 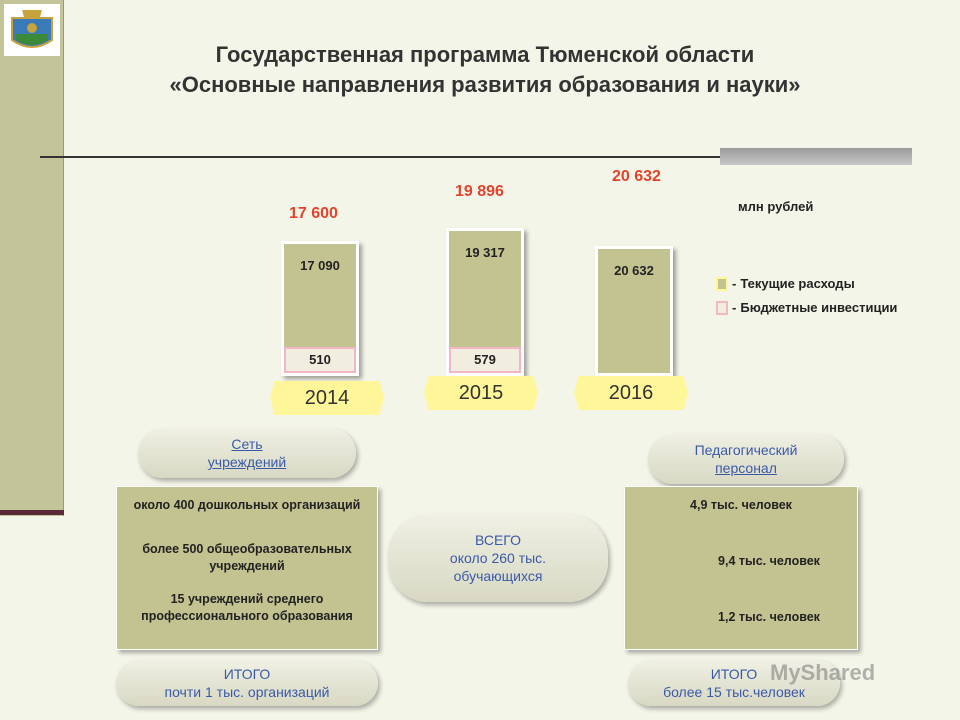 I want to click on staff-total-line-2: более 15 тыс.человек, so click(x=734, y=692).